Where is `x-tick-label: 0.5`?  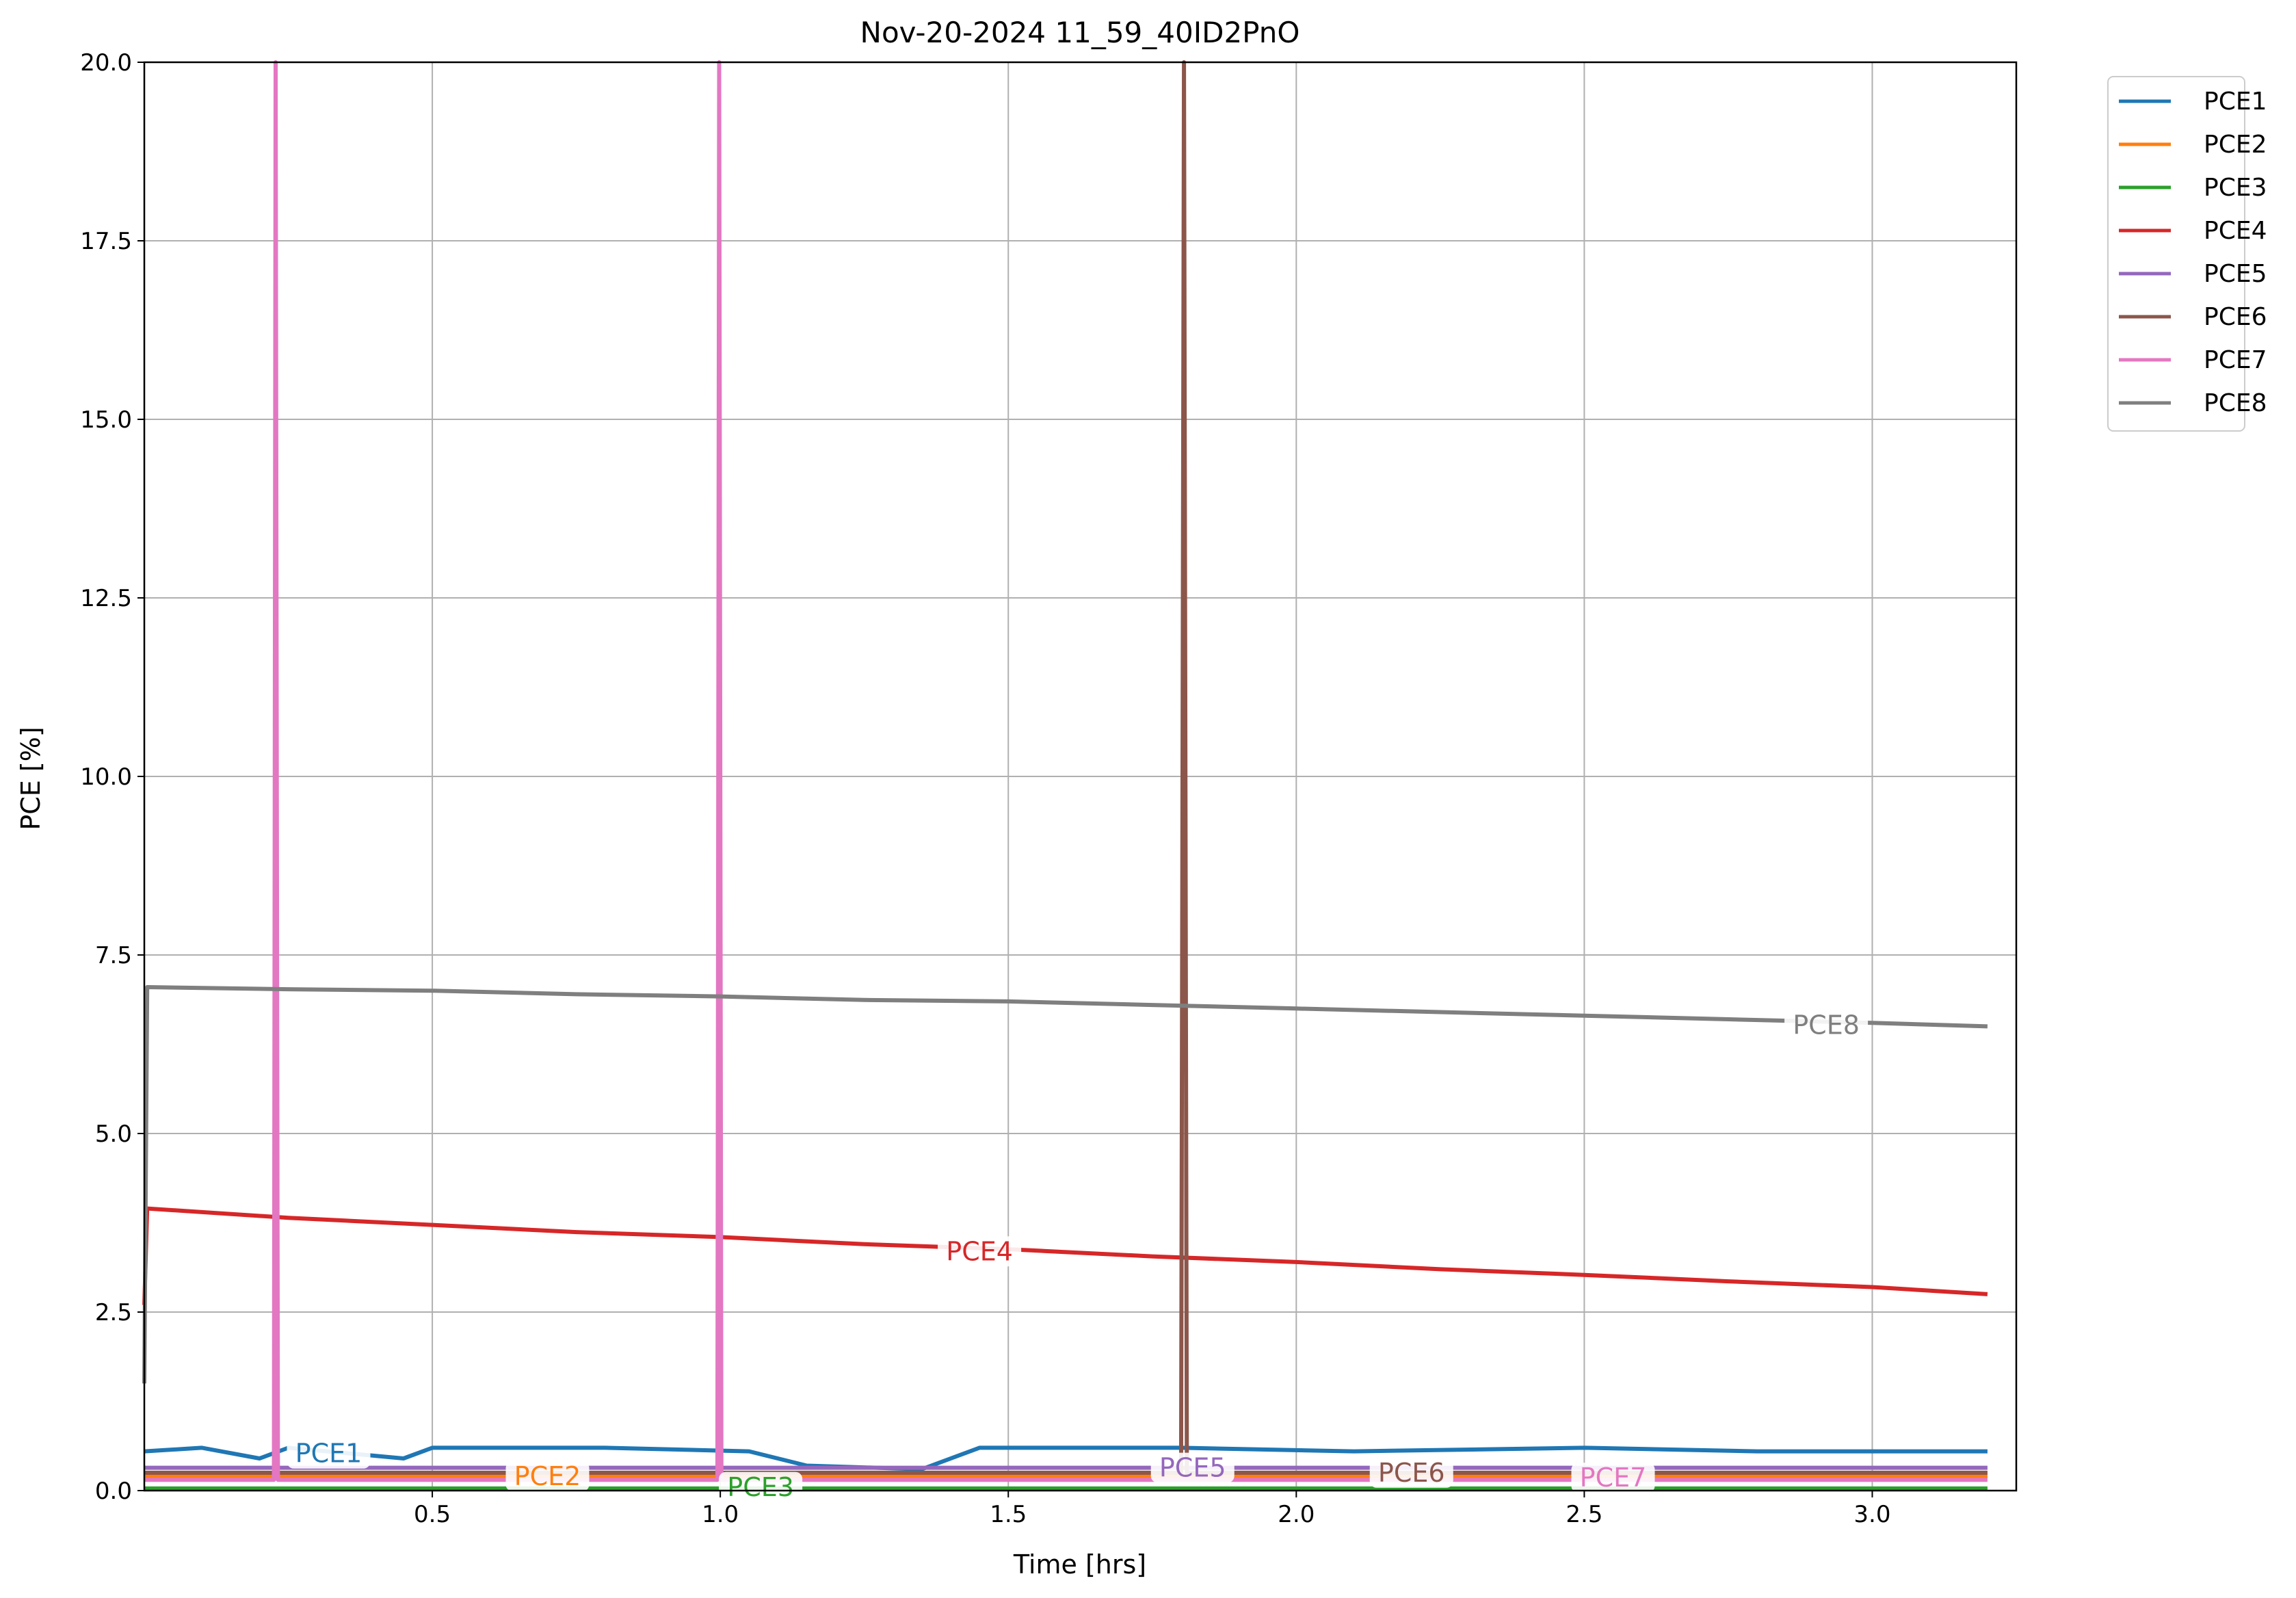
x-tick-label: 0.5 is located at coordinates (432, 1514).